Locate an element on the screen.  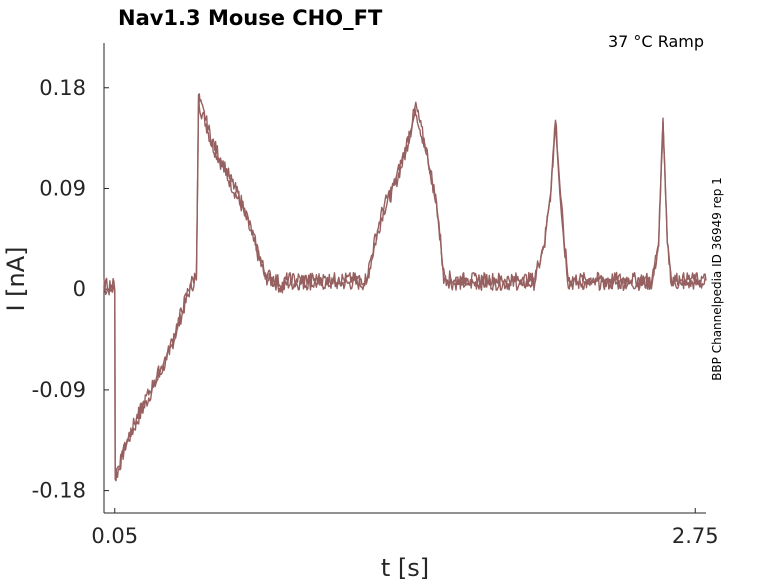
x-axis-ticks: 0.05 2.75 is located at coordinates (405, 528).